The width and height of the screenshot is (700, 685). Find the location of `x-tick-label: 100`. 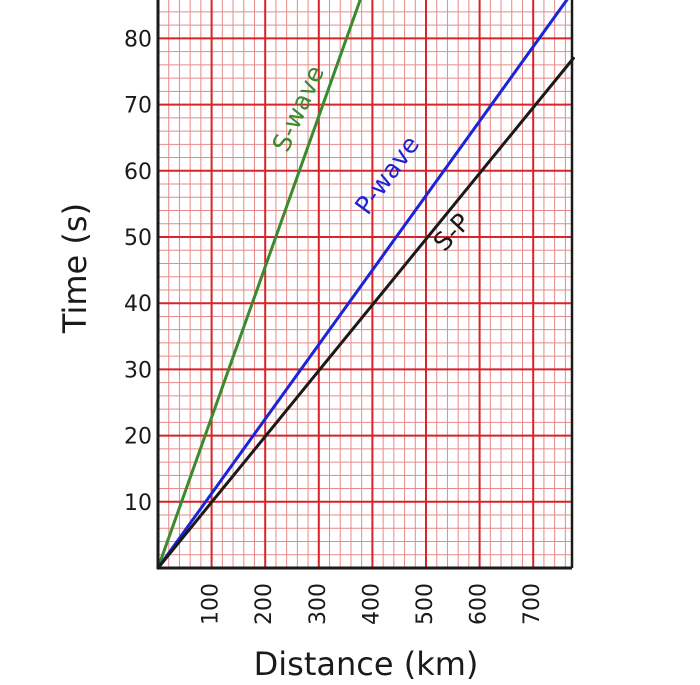

x-tick-label: 100 is located at coordinates (211, 604).